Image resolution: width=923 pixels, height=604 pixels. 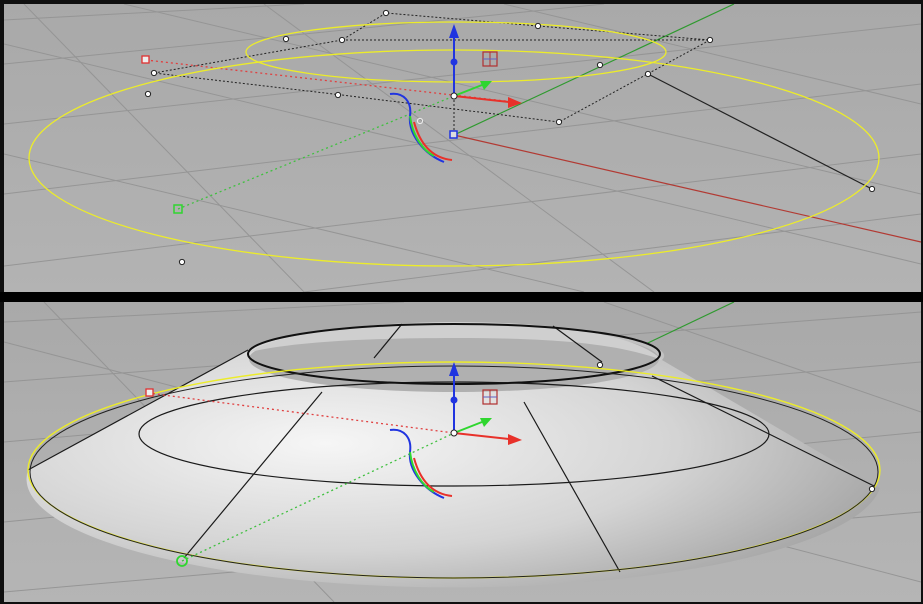 What do you see at coordinates (456, 341) in the screenshot?
I see `inner-band` at bounding box center [456, 341].